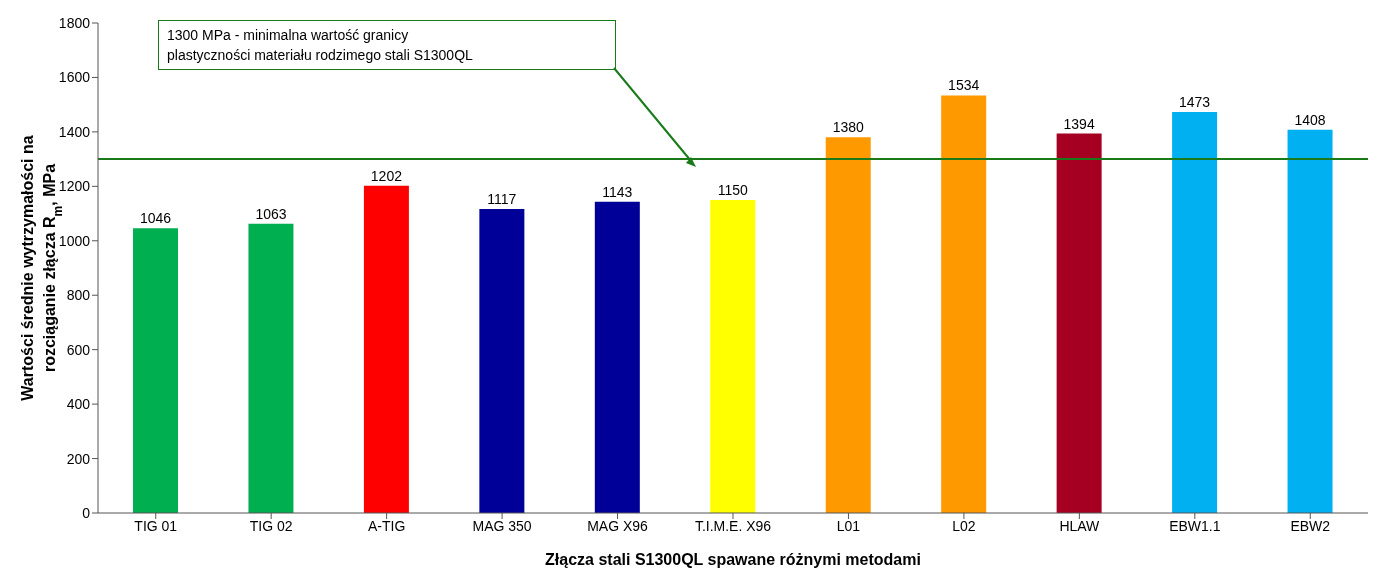 This screenshot has height=579, width=1386. I want to click on data-label: 1380, so click(848, 127).